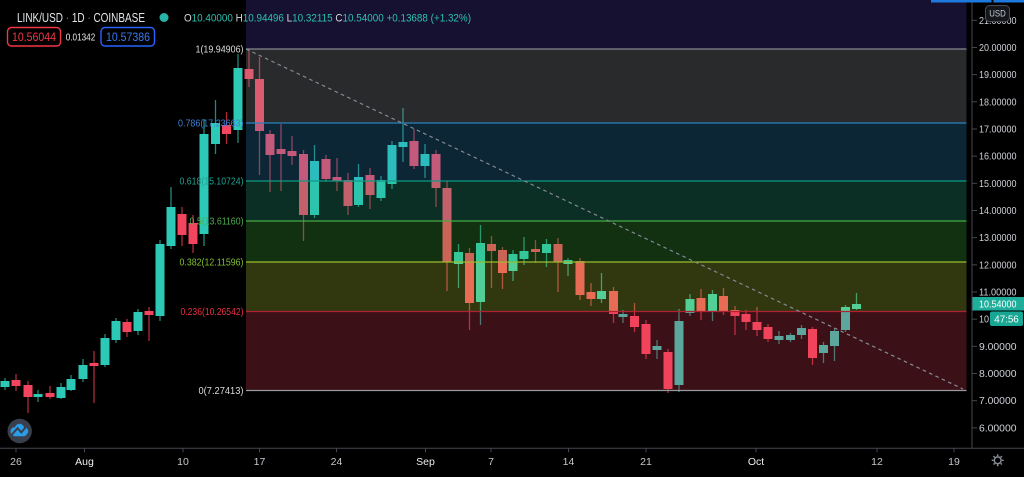  I want to click on svg-text: 13.00000, so click(998, 238).